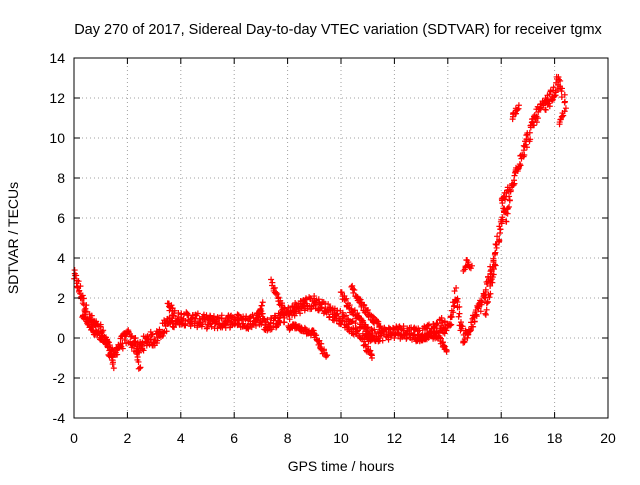  I want to click on x-tick-label: 10, so click(341, 438).